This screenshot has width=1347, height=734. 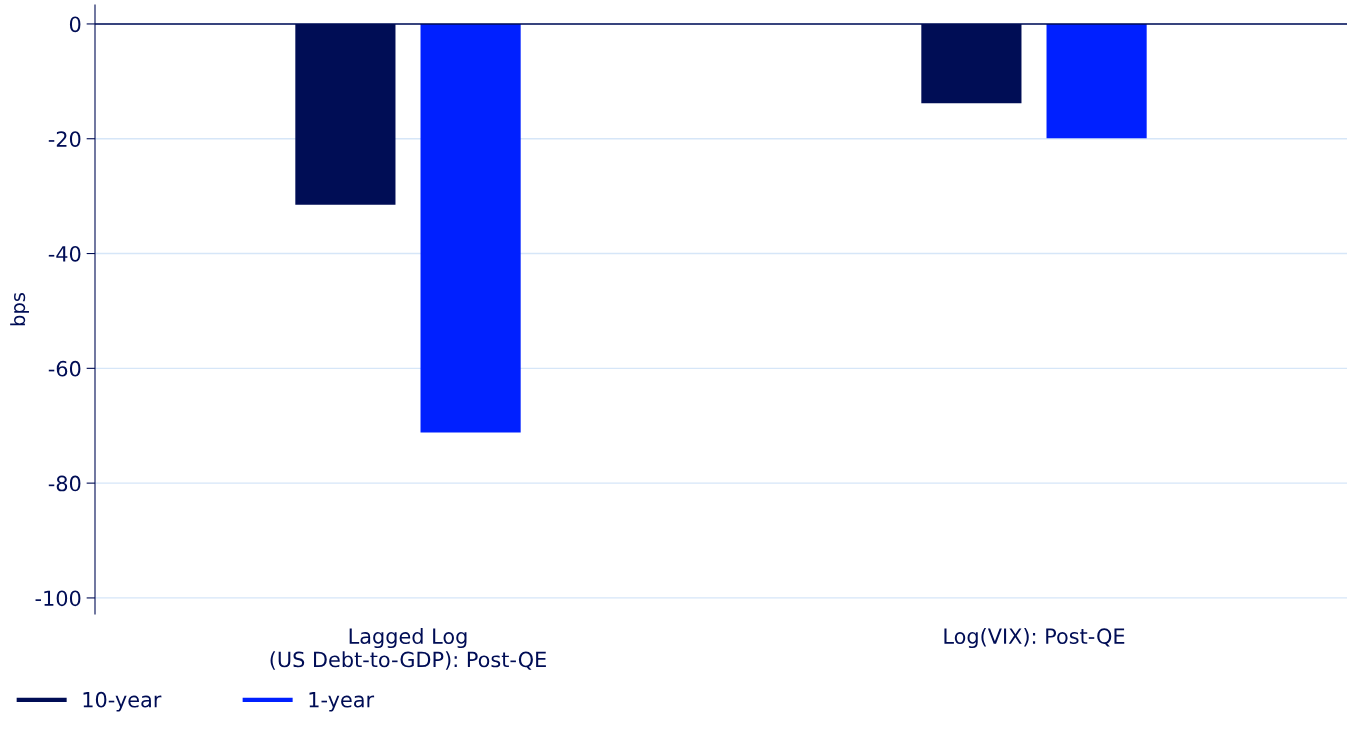 I want to click on y-tick-label: -80, so click(x=64, y=483).